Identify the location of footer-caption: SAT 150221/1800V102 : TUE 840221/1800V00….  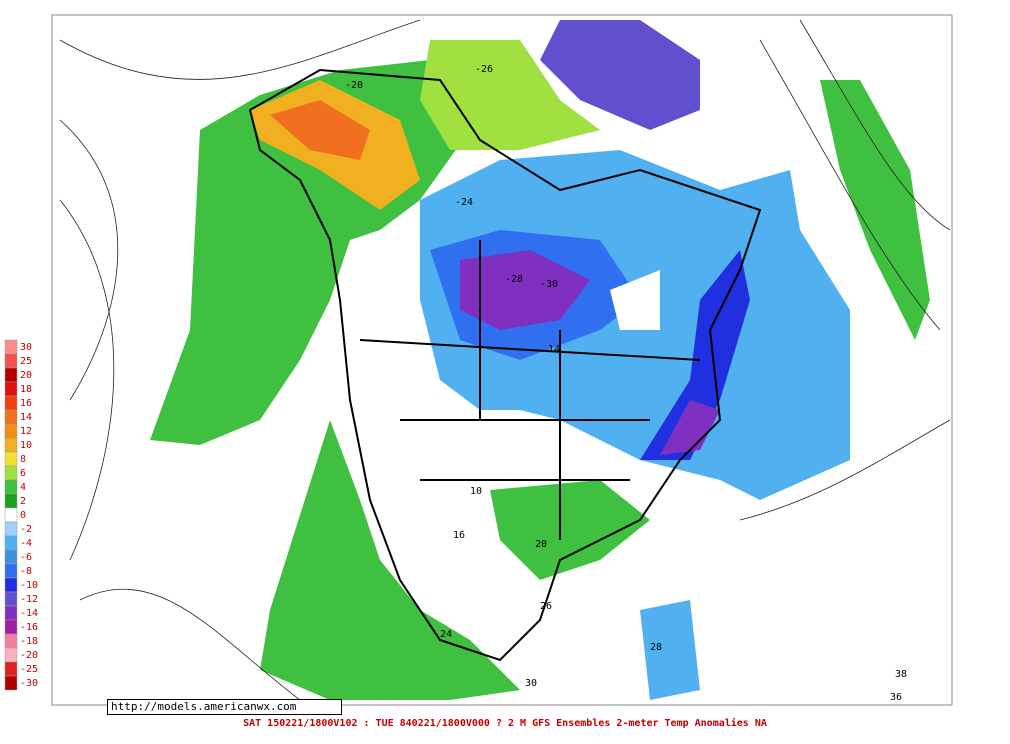
(505, 723).